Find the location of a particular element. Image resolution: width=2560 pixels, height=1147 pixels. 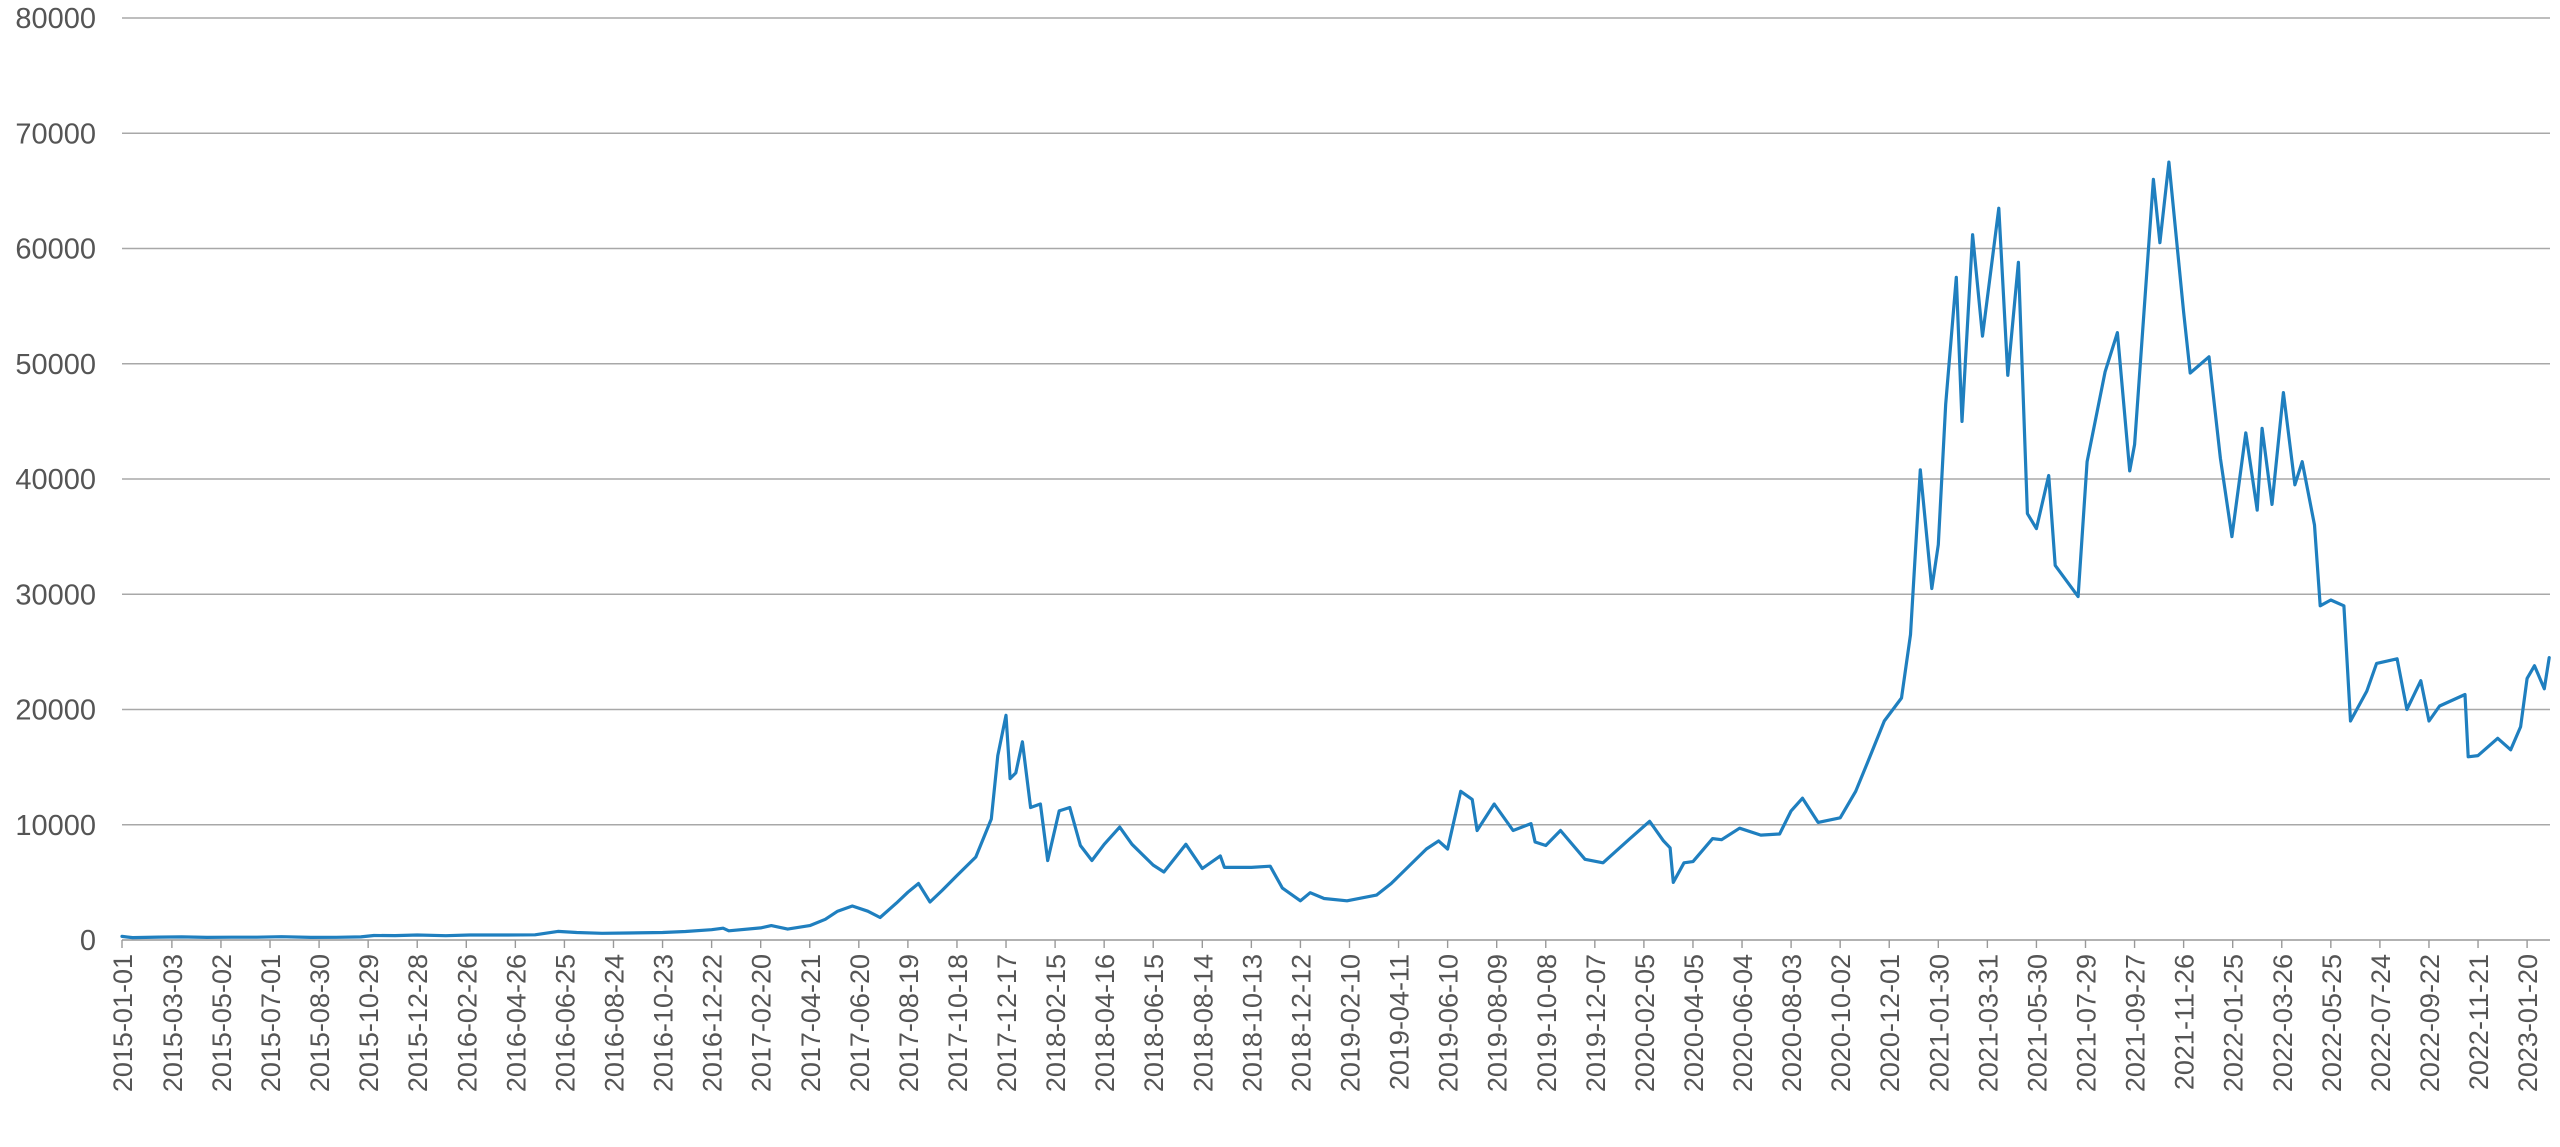

y-tick-label: 80000 is located at coordinates (55, 19).